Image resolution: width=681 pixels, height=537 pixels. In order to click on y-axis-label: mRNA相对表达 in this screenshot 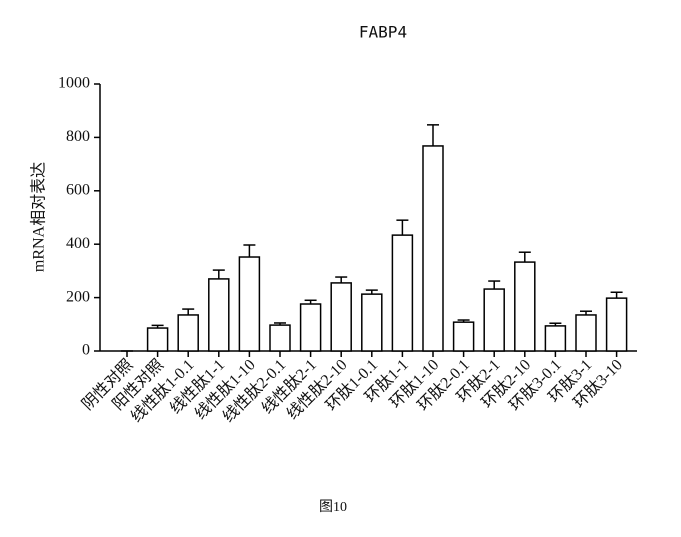, I will do `click(39, 217)`.